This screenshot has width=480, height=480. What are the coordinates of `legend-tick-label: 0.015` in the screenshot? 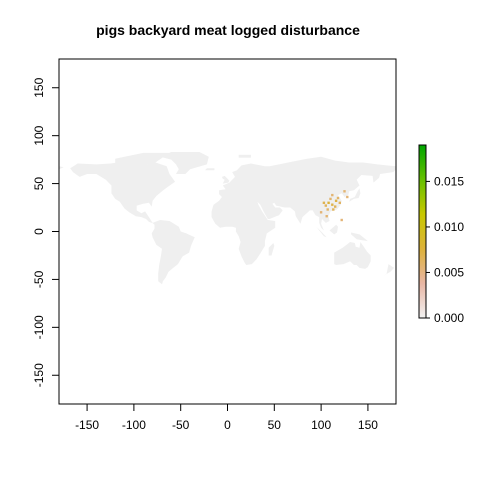 It's located at (449, 181).